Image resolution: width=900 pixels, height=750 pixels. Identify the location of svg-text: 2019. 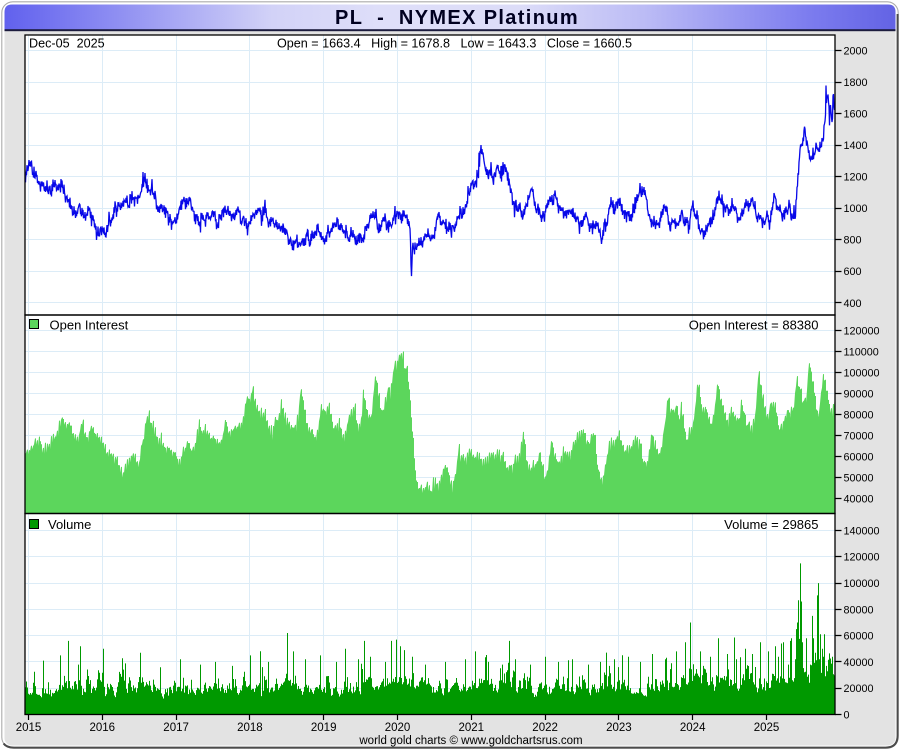
(324, 728).